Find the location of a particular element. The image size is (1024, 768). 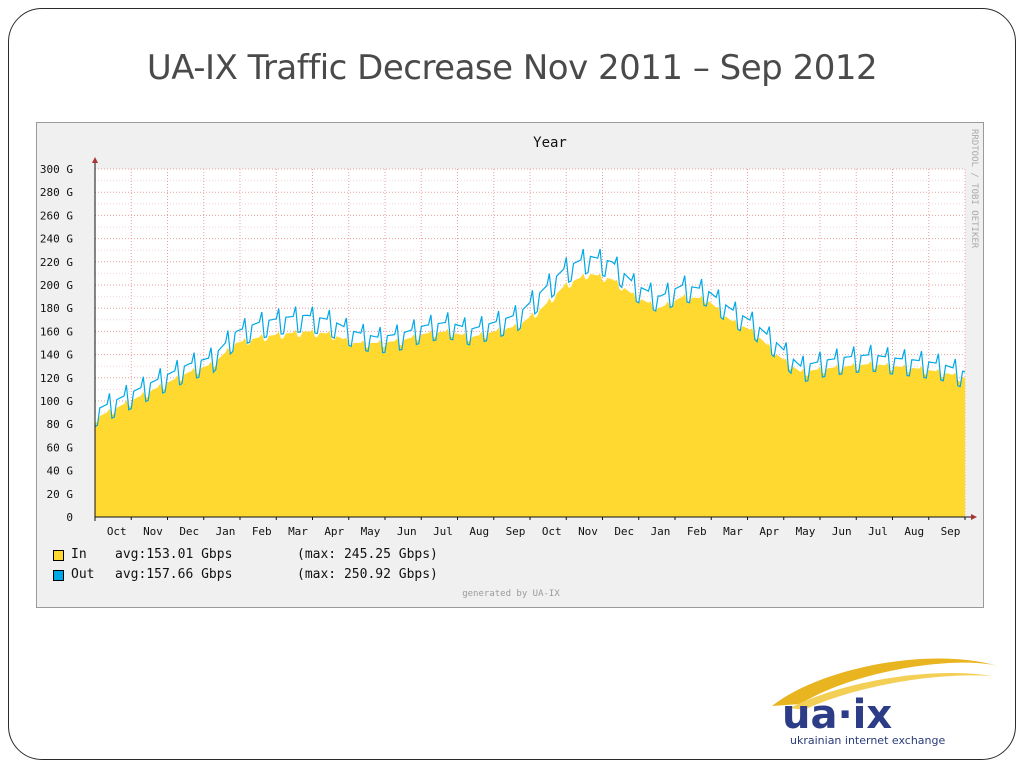

y-tick-label: 0 is located at coordinates (69, 517).